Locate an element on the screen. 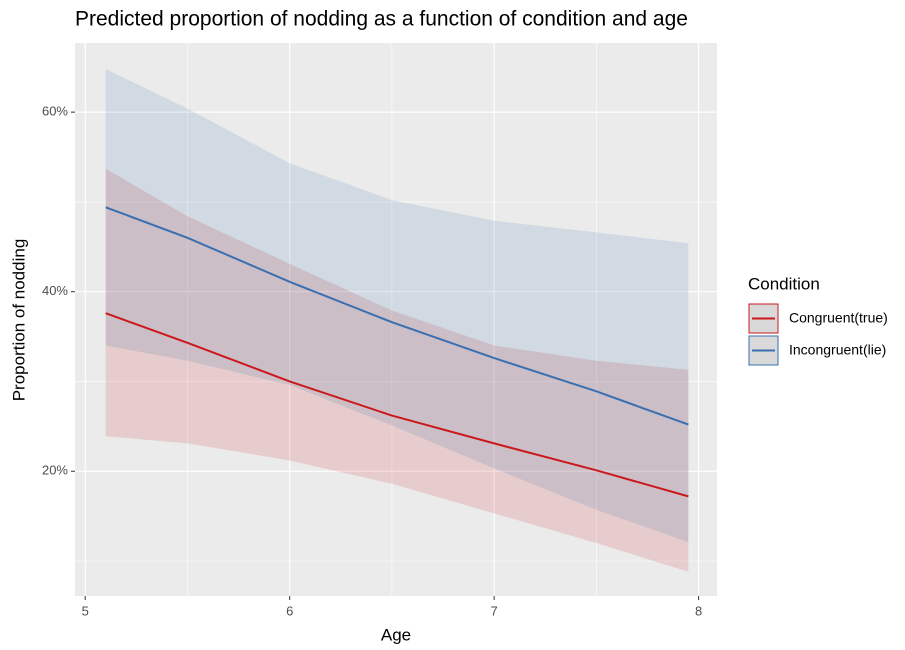  y-tick-label: 60% is located at coordinates (55, 111).